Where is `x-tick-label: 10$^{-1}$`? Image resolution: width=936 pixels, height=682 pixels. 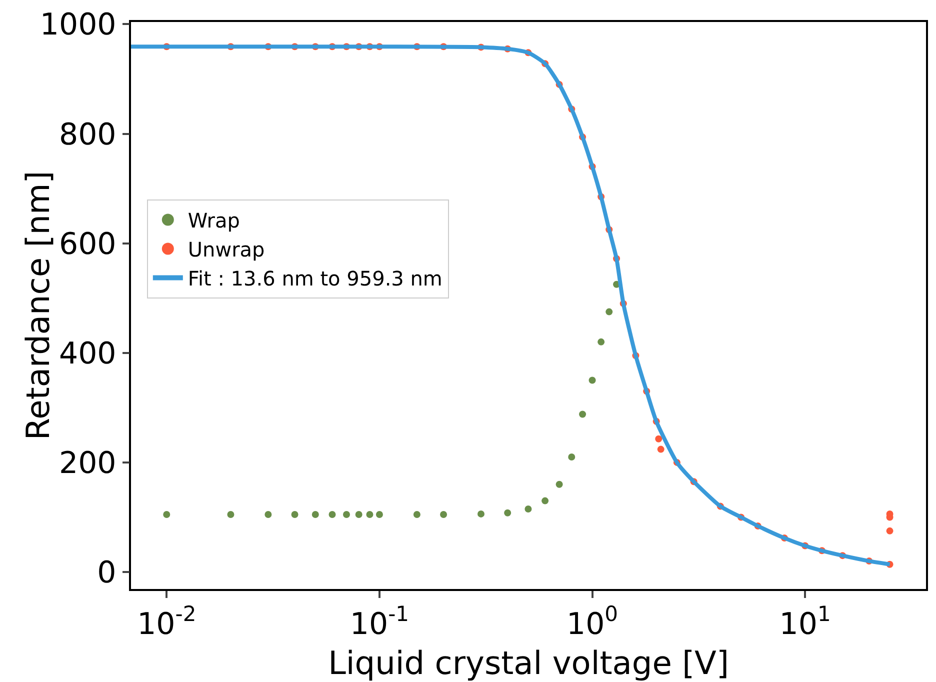
x-tick-label: 10$^{-1}$ is located at coordinates (380, 622).